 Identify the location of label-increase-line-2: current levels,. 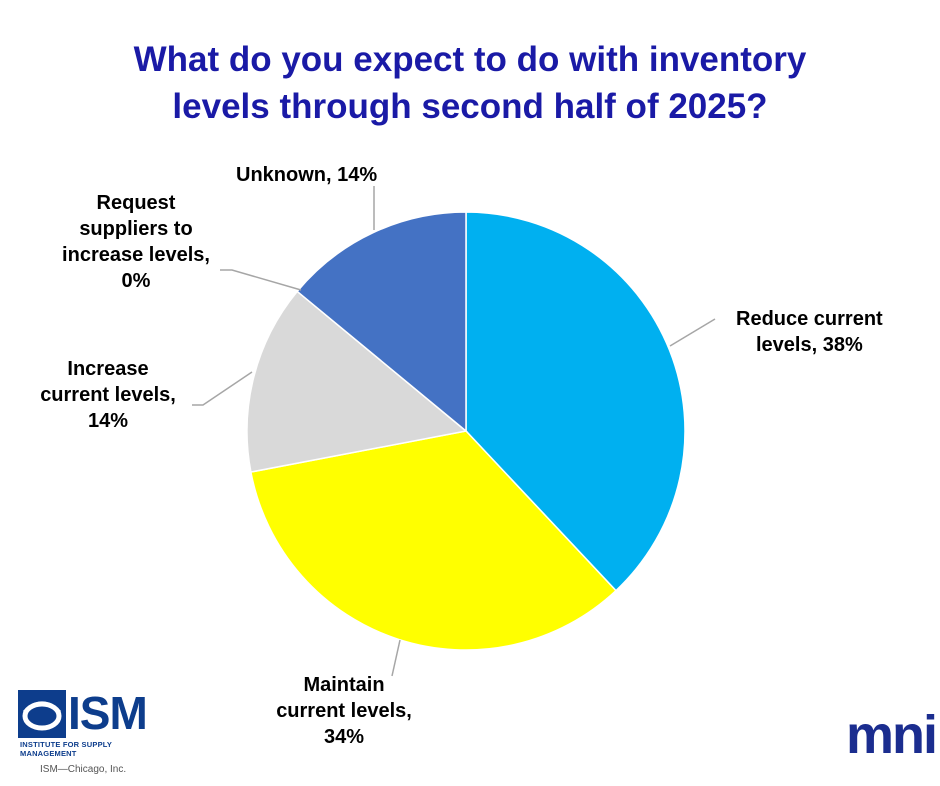
(108, 395).